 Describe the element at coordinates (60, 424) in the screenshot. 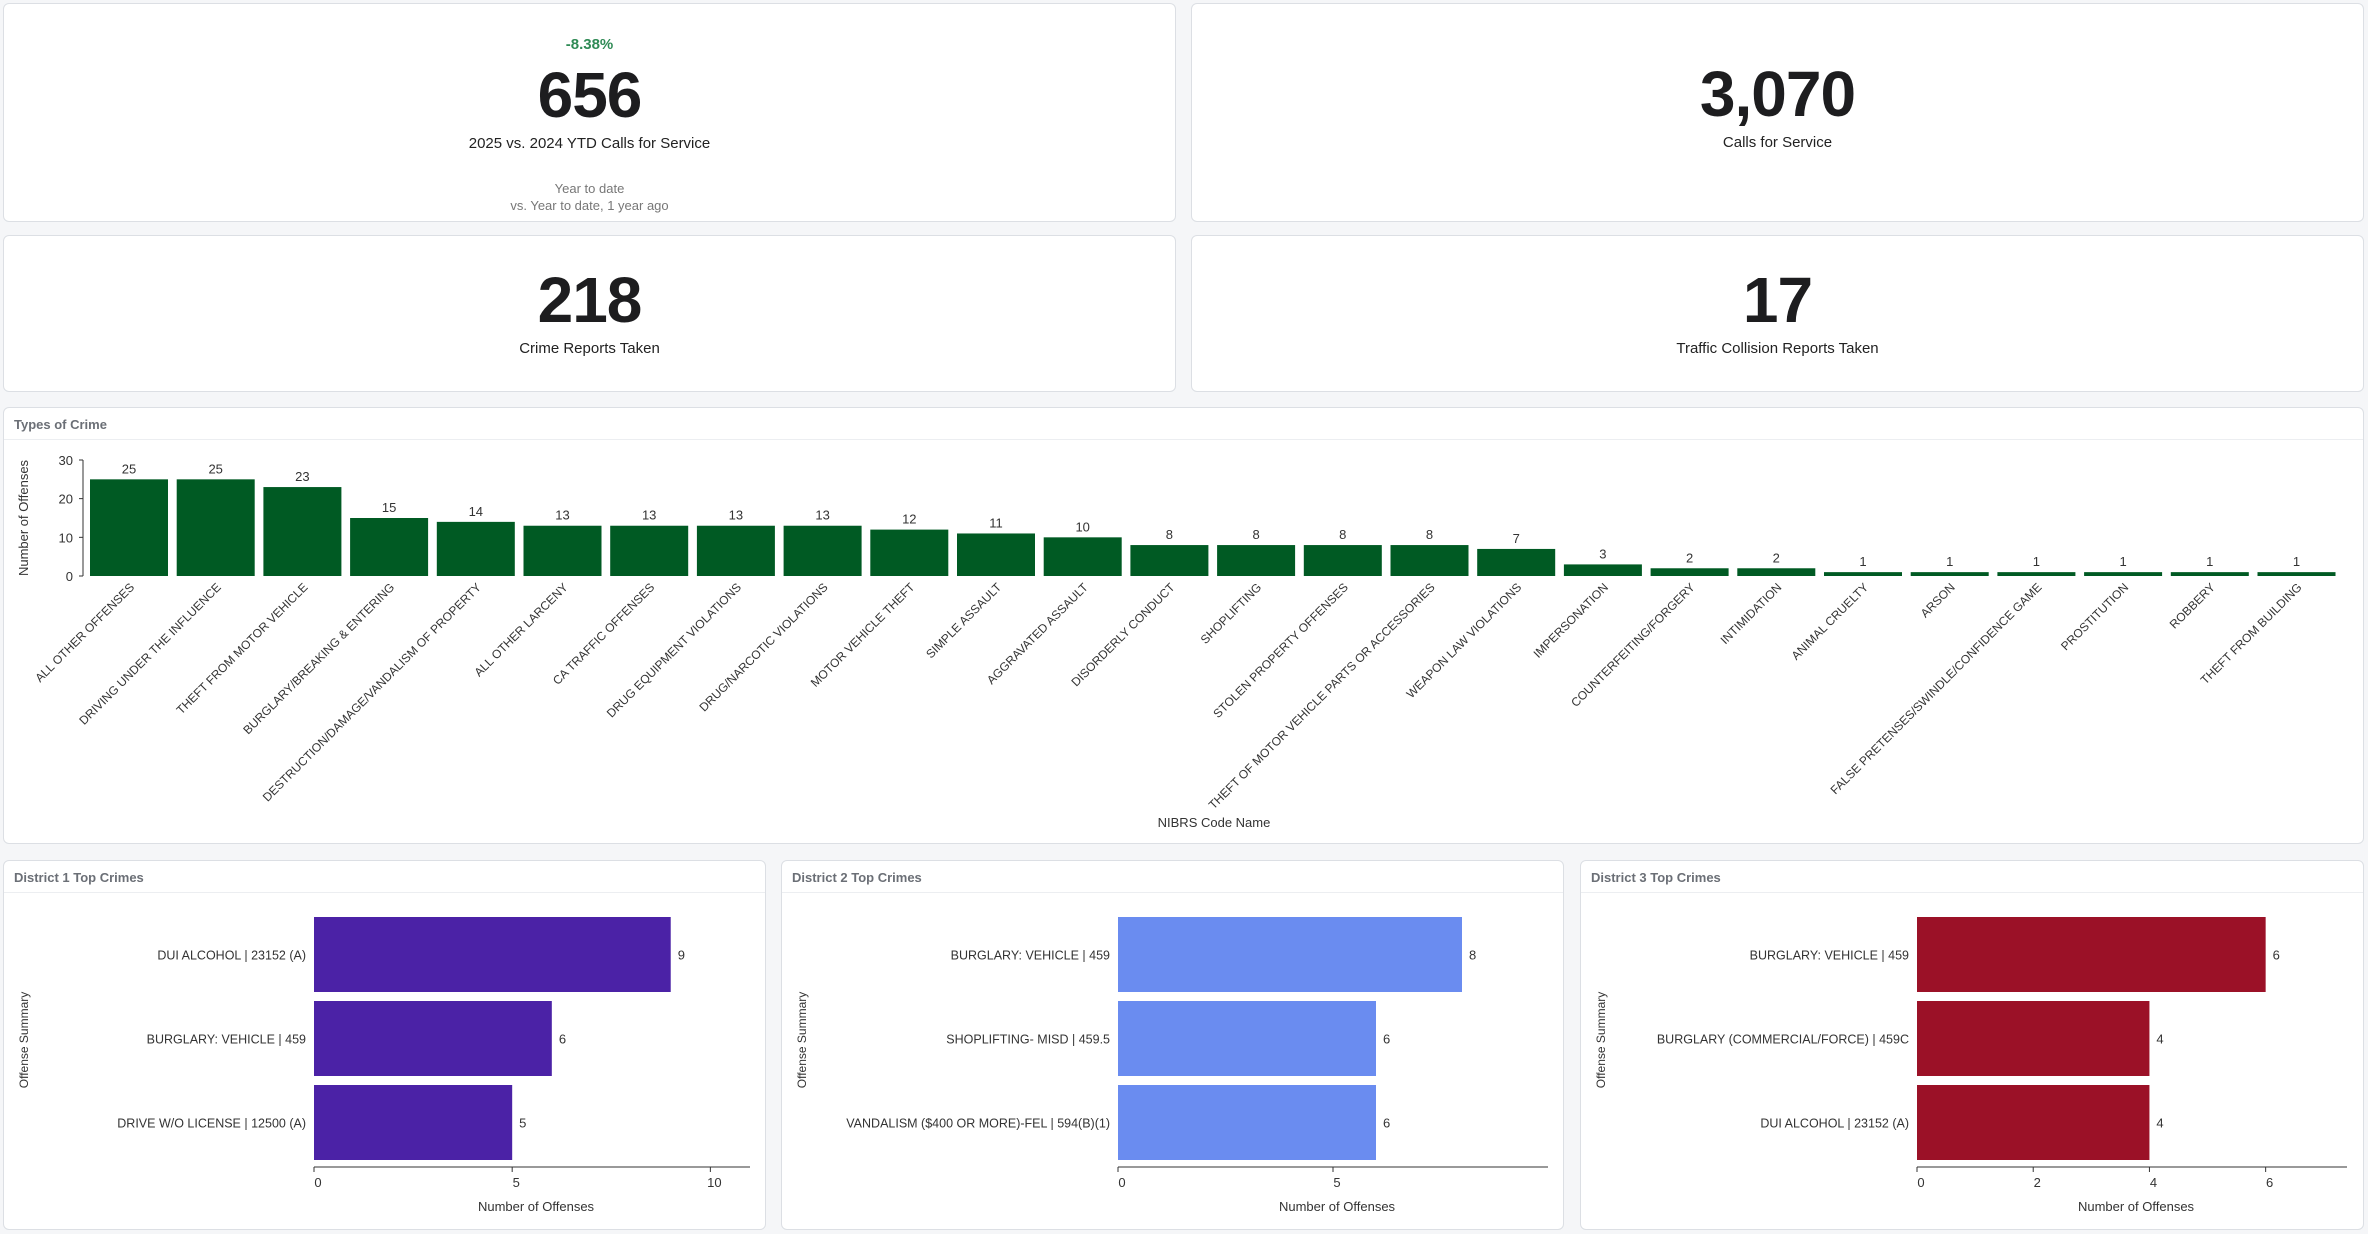

I see `chart-title: Types of Crime` at that location.